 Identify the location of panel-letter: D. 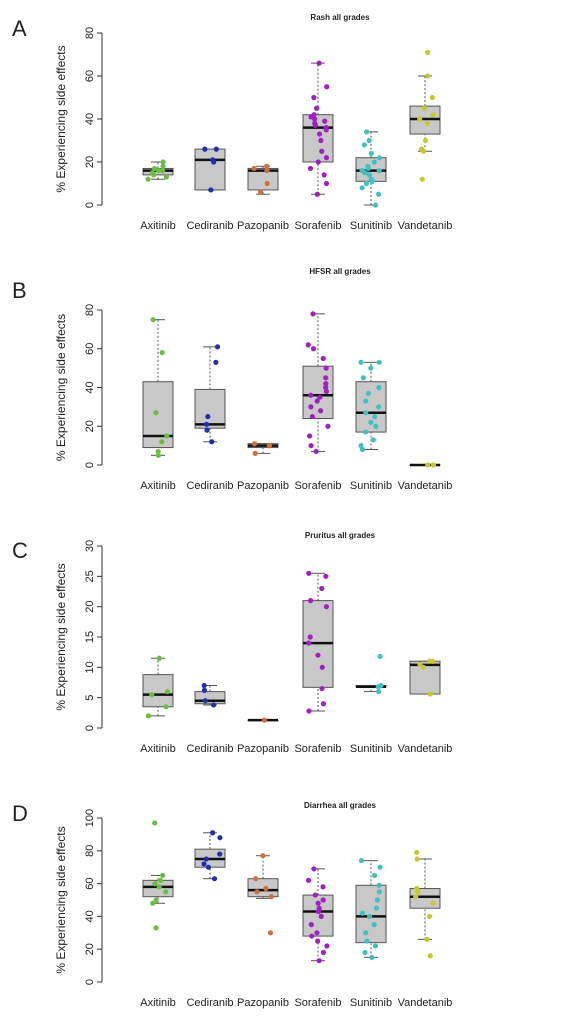
(20, 813).